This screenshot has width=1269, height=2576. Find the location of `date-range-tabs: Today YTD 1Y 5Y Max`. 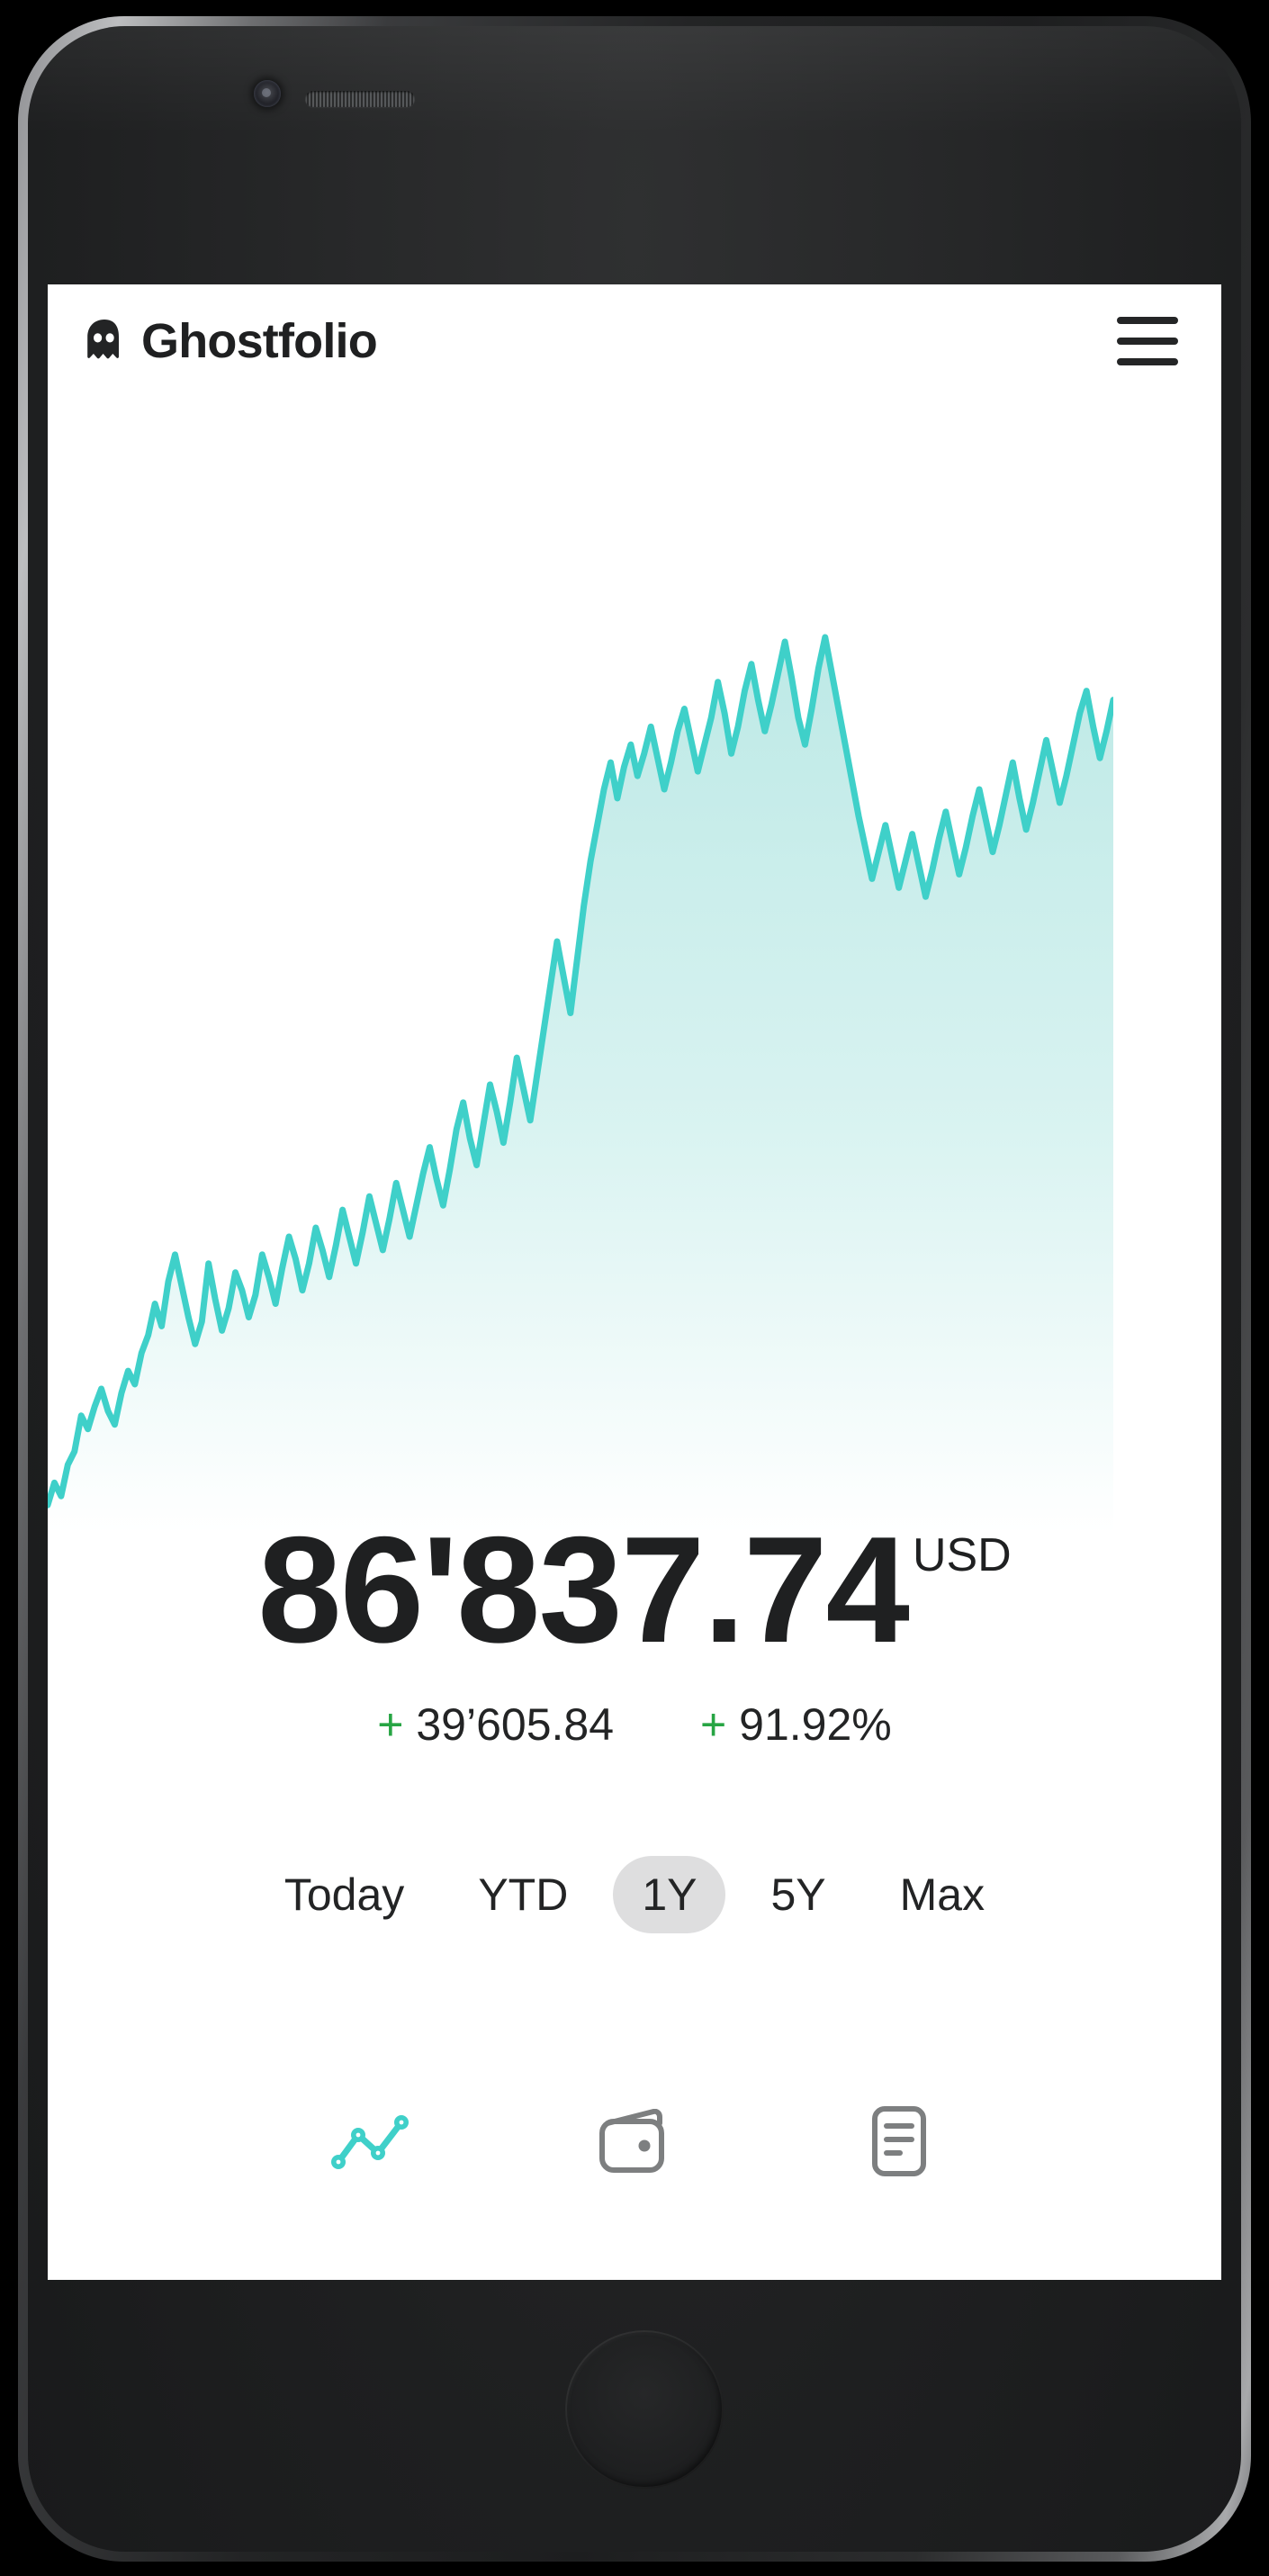

date-range-tabs: Today YTD 1Y 5Y Max is located at coordinates (634, 1894).